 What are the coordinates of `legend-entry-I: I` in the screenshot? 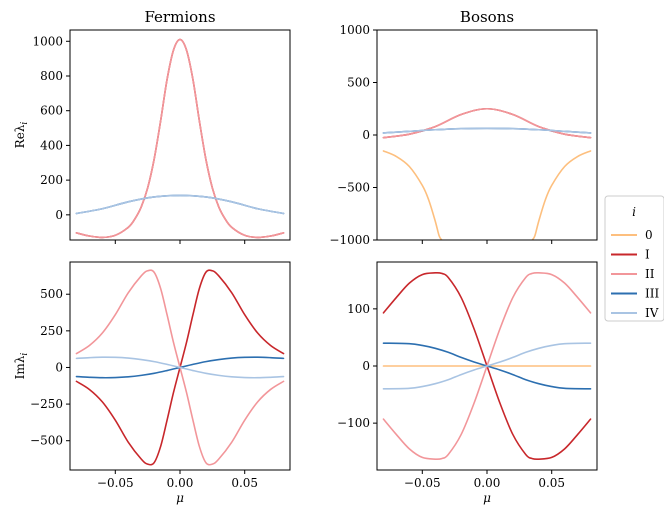 It's located at (630, 255).